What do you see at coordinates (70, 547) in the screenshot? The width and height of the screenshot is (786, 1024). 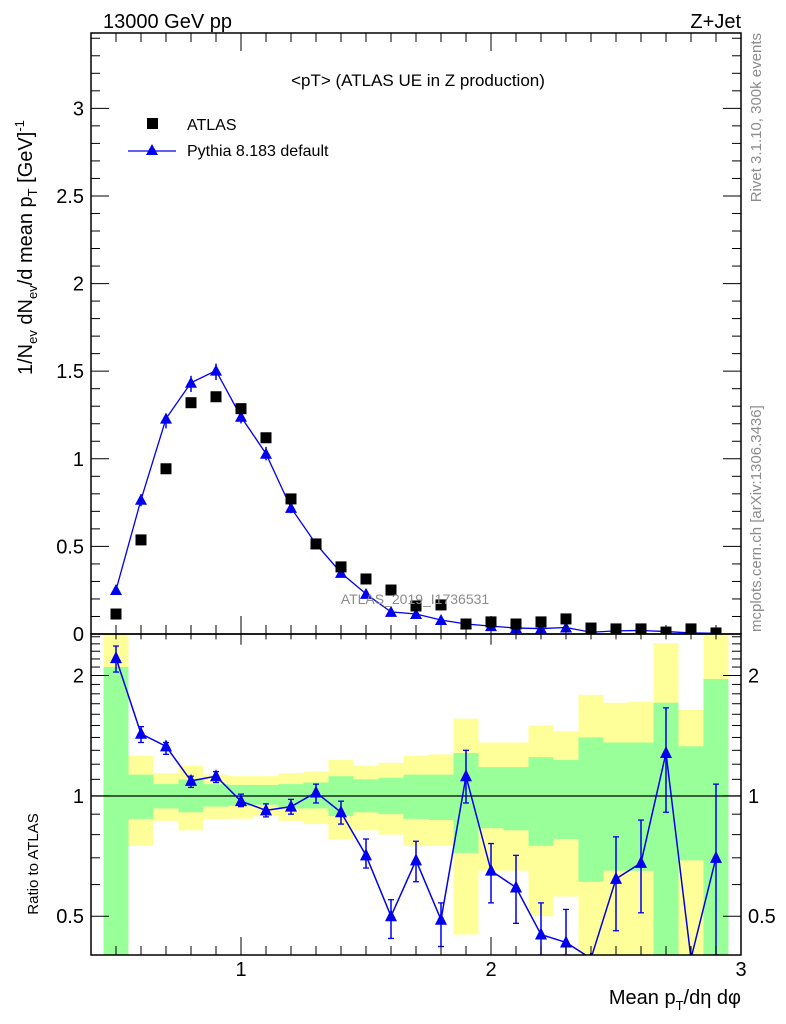 I see `y-tick-label: 0.5` at bounding box center [70, 547].